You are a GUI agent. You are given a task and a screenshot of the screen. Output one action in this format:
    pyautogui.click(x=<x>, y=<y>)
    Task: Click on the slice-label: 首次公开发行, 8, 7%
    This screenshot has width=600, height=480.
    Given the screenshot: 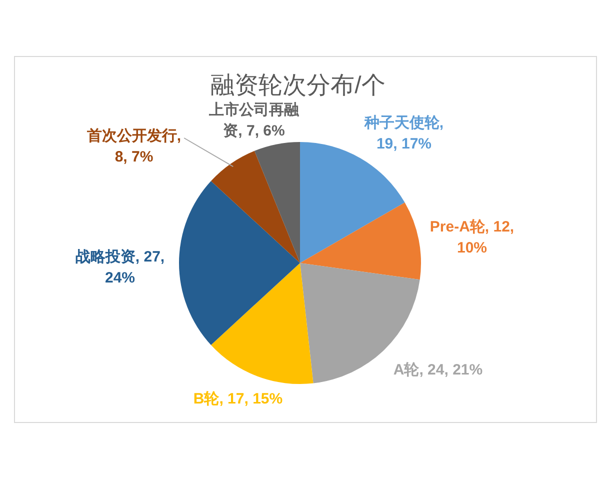 What is the action you would take?
    pyautogui.click(x=134, y=146)
    